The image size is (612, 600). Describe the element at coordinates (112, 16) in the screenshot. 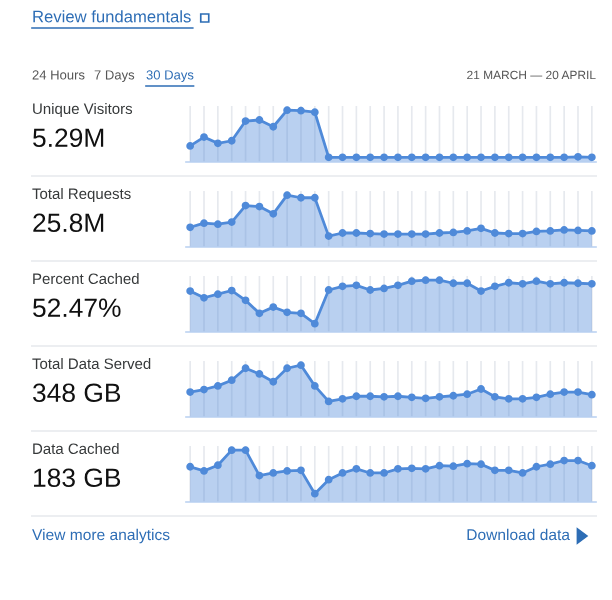

I see `text: Review fundamentals` at that location.